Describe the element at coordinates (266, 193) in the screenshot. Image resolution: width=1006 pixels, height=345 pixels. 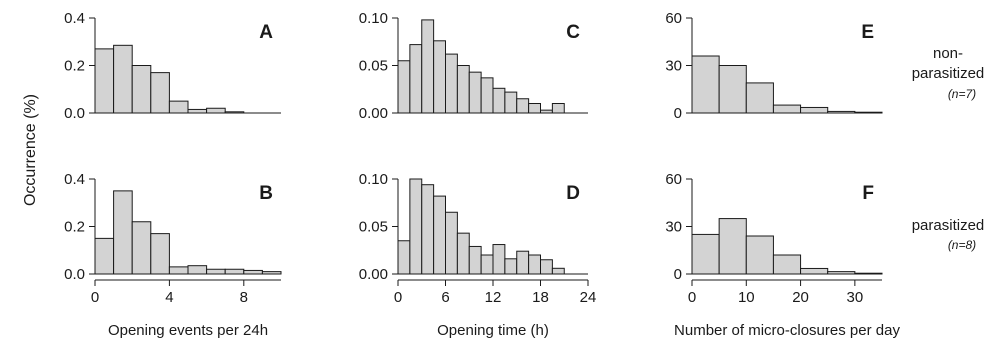
I see `panel-letter: B` at that location.